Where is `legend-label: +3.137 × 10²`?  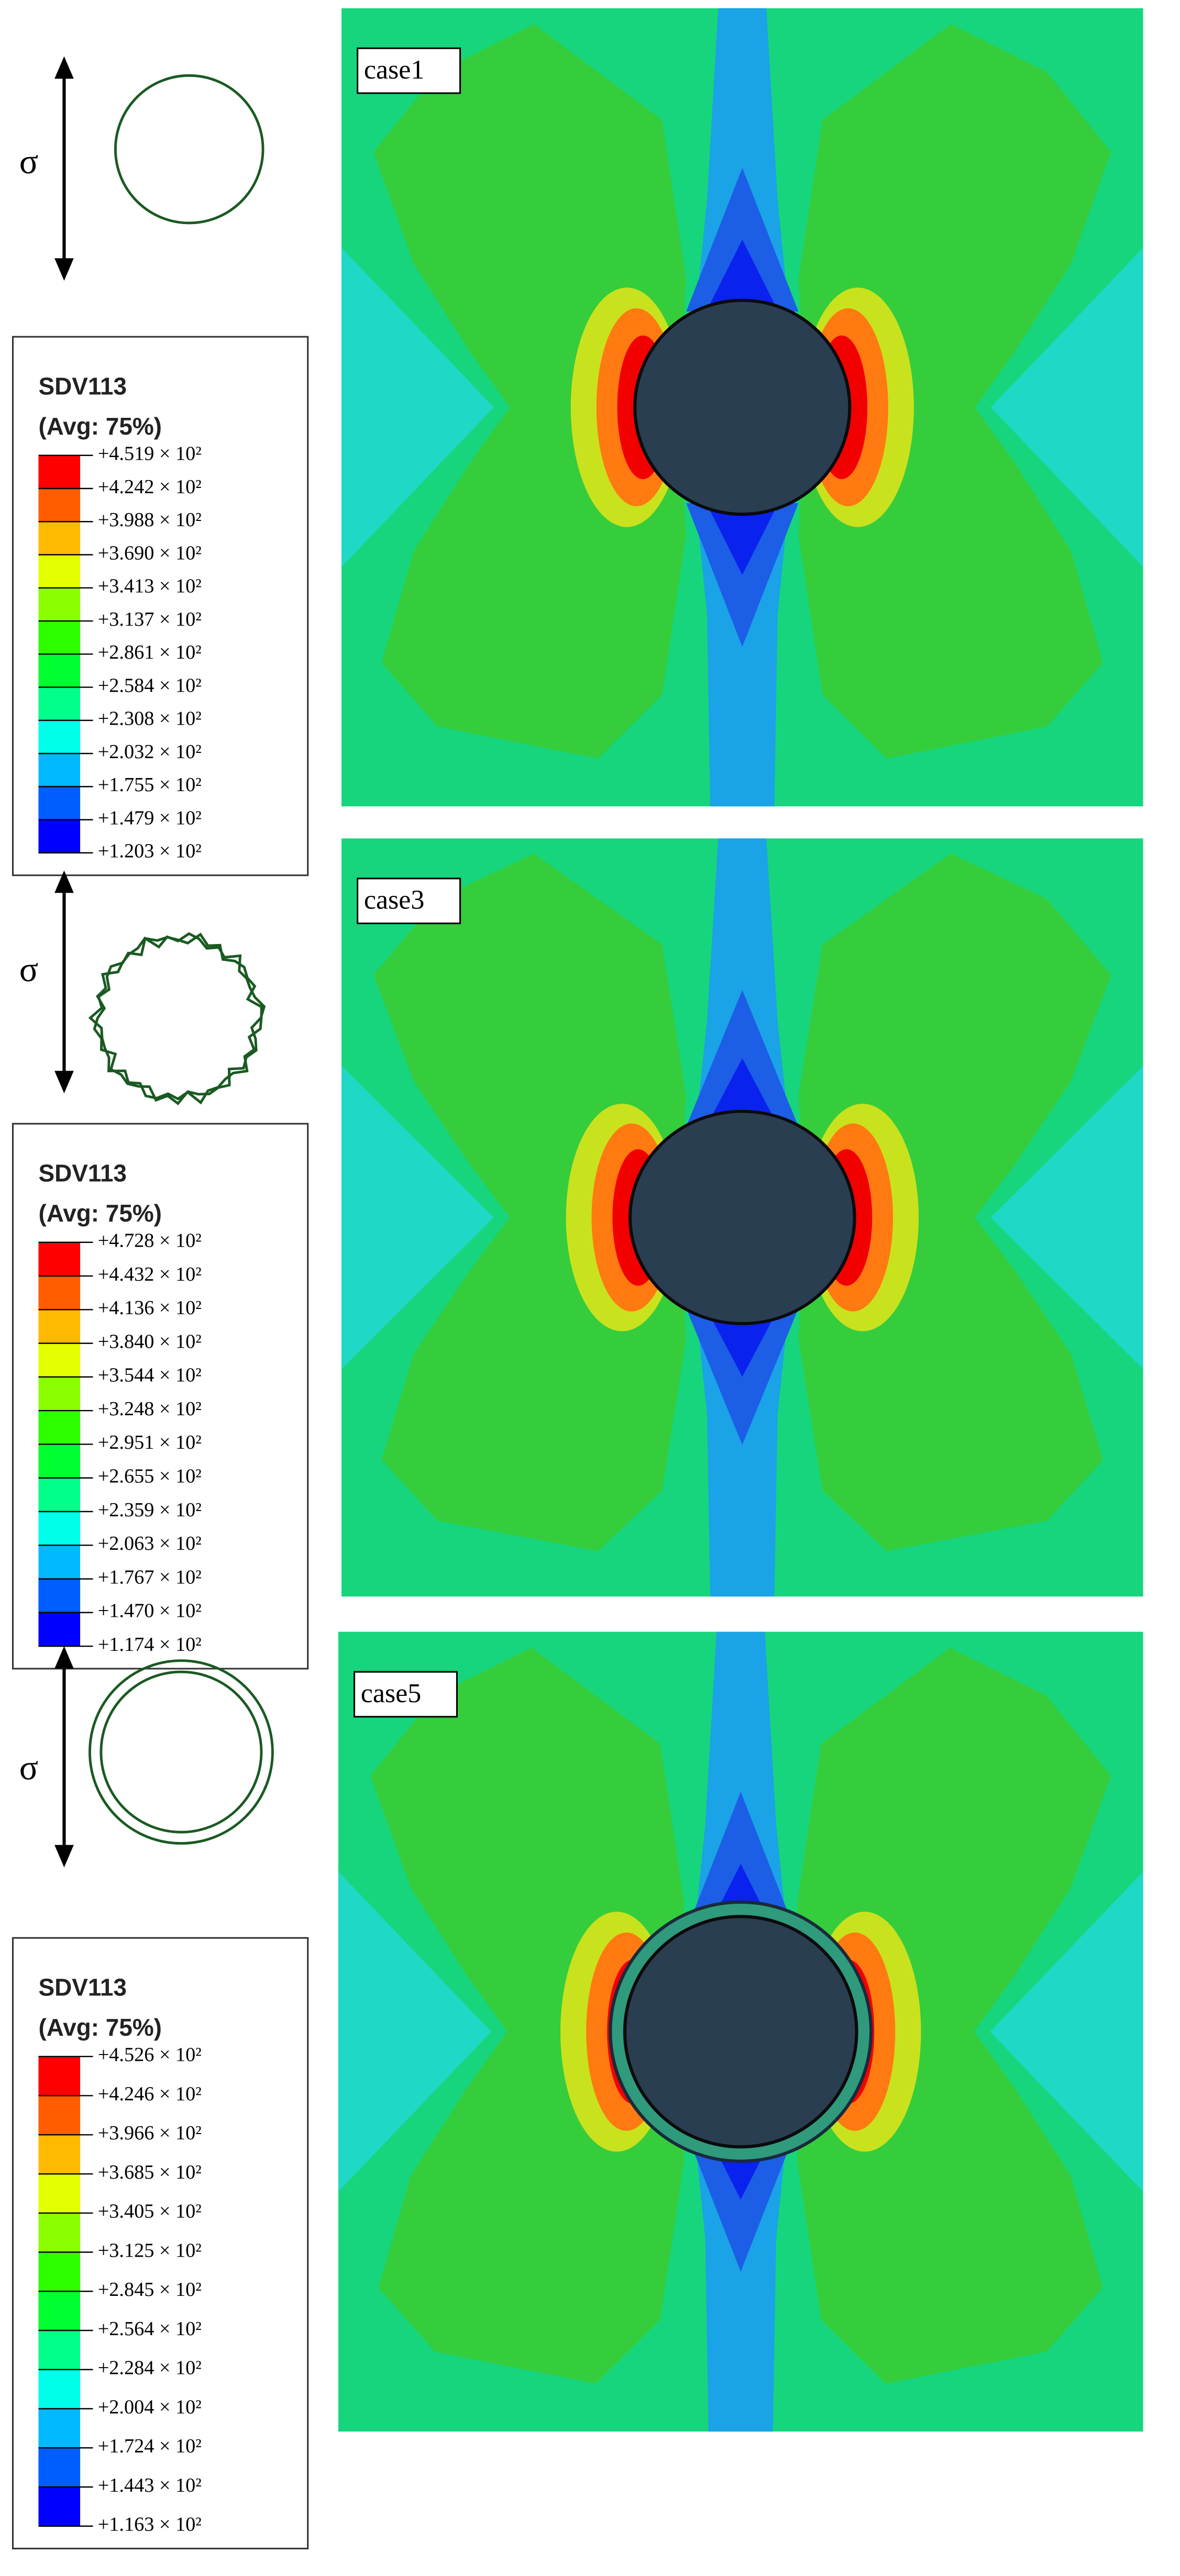 legend-label: +3.137 × 10² is located at coordinates (150, 619).